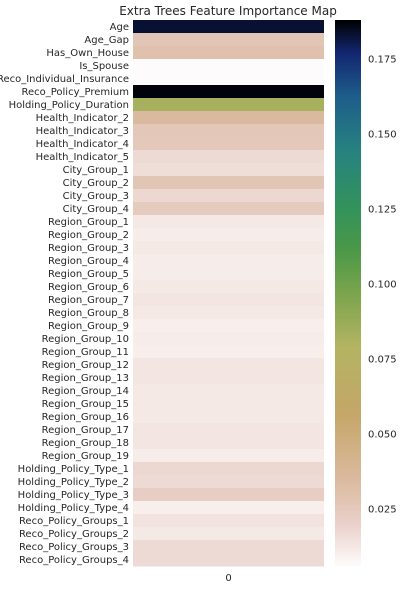  I want to click on feature-label: Region_Group_17, so click(85, 430).